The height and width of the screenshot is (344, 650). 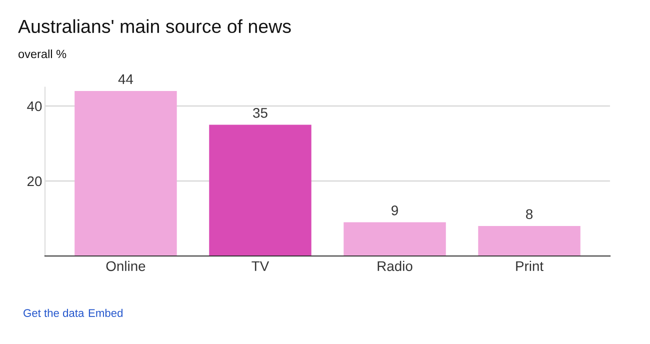 What do you see at coordinates (54, 312) in the screenshot?
I see `text: Get the data` at bounding box center [54, 312].